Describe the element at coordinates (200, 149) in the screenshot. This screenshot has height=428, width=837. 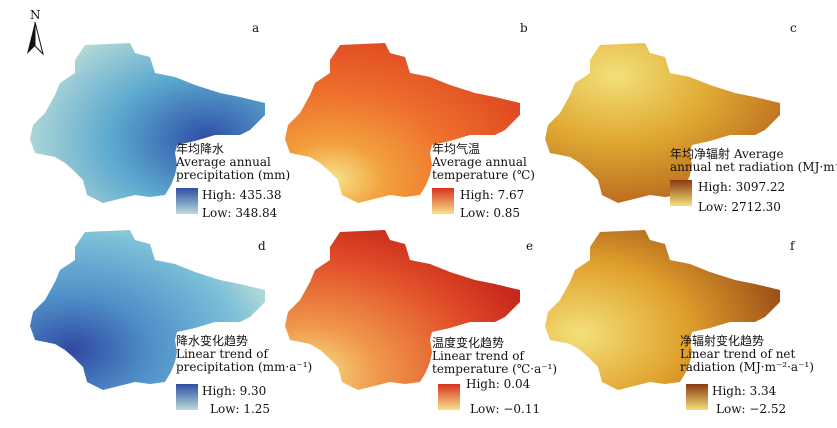
I see `panel-a-title-cn: 年均降水` at that location.